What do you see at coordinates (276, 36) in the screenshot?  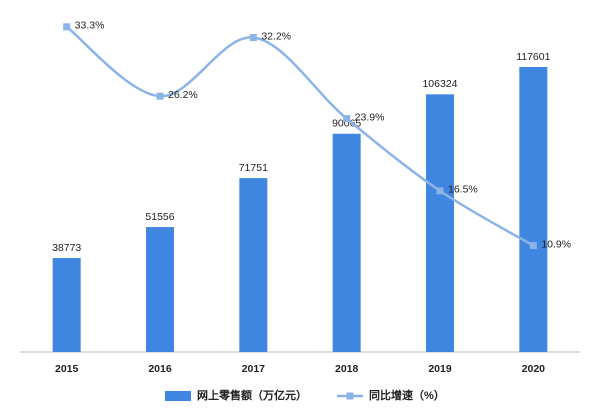 I see `line-label: 32.2%` at bounding box center [276, 36].